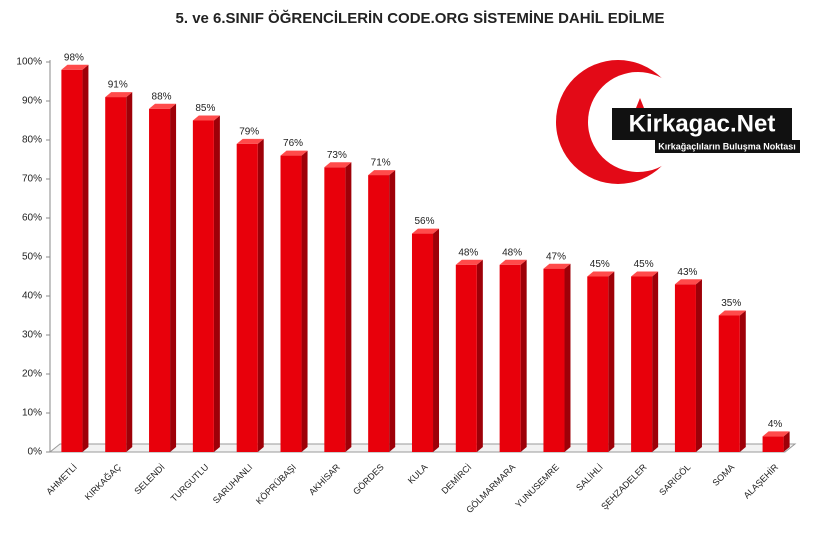 The width and height of the screenshot is (827, 533). What do you see at coordinates (118, 85) in the screenshot?
I see `value-label: 91%` at bounding box center [118, 85].